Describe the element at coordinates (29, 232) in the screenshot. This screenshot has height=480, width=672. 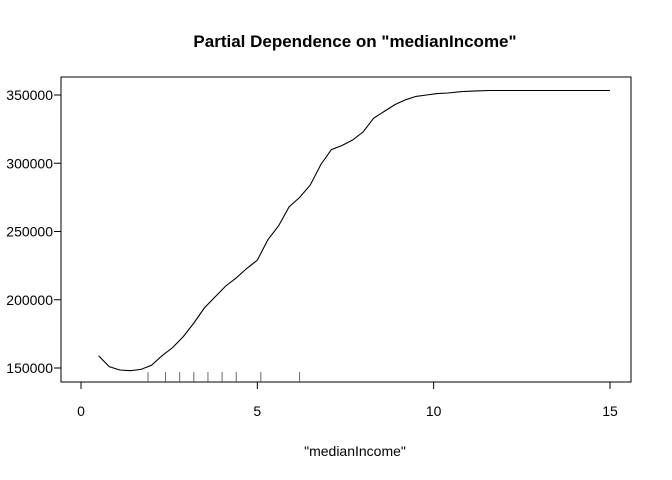
I see `y-tick-label: 250000` at that location.